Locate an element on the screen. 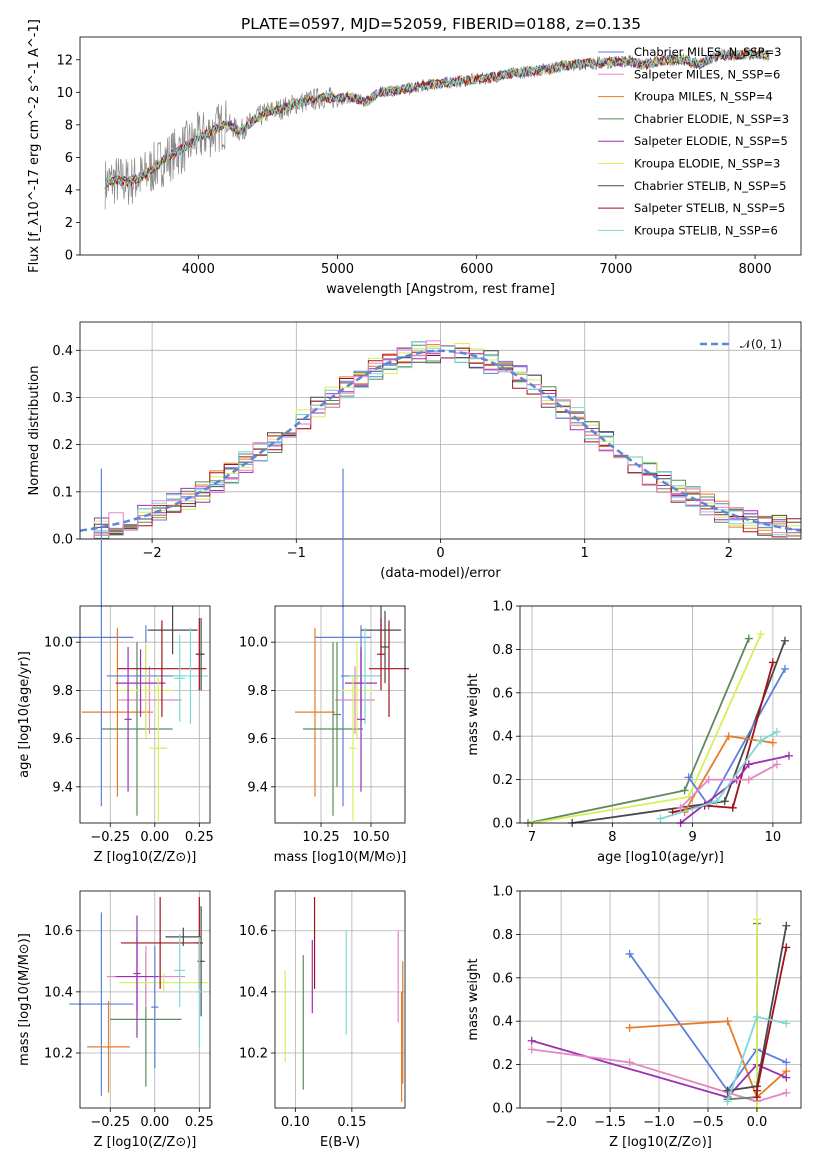  normal-reference-curve is located at coordinates (440, 440).